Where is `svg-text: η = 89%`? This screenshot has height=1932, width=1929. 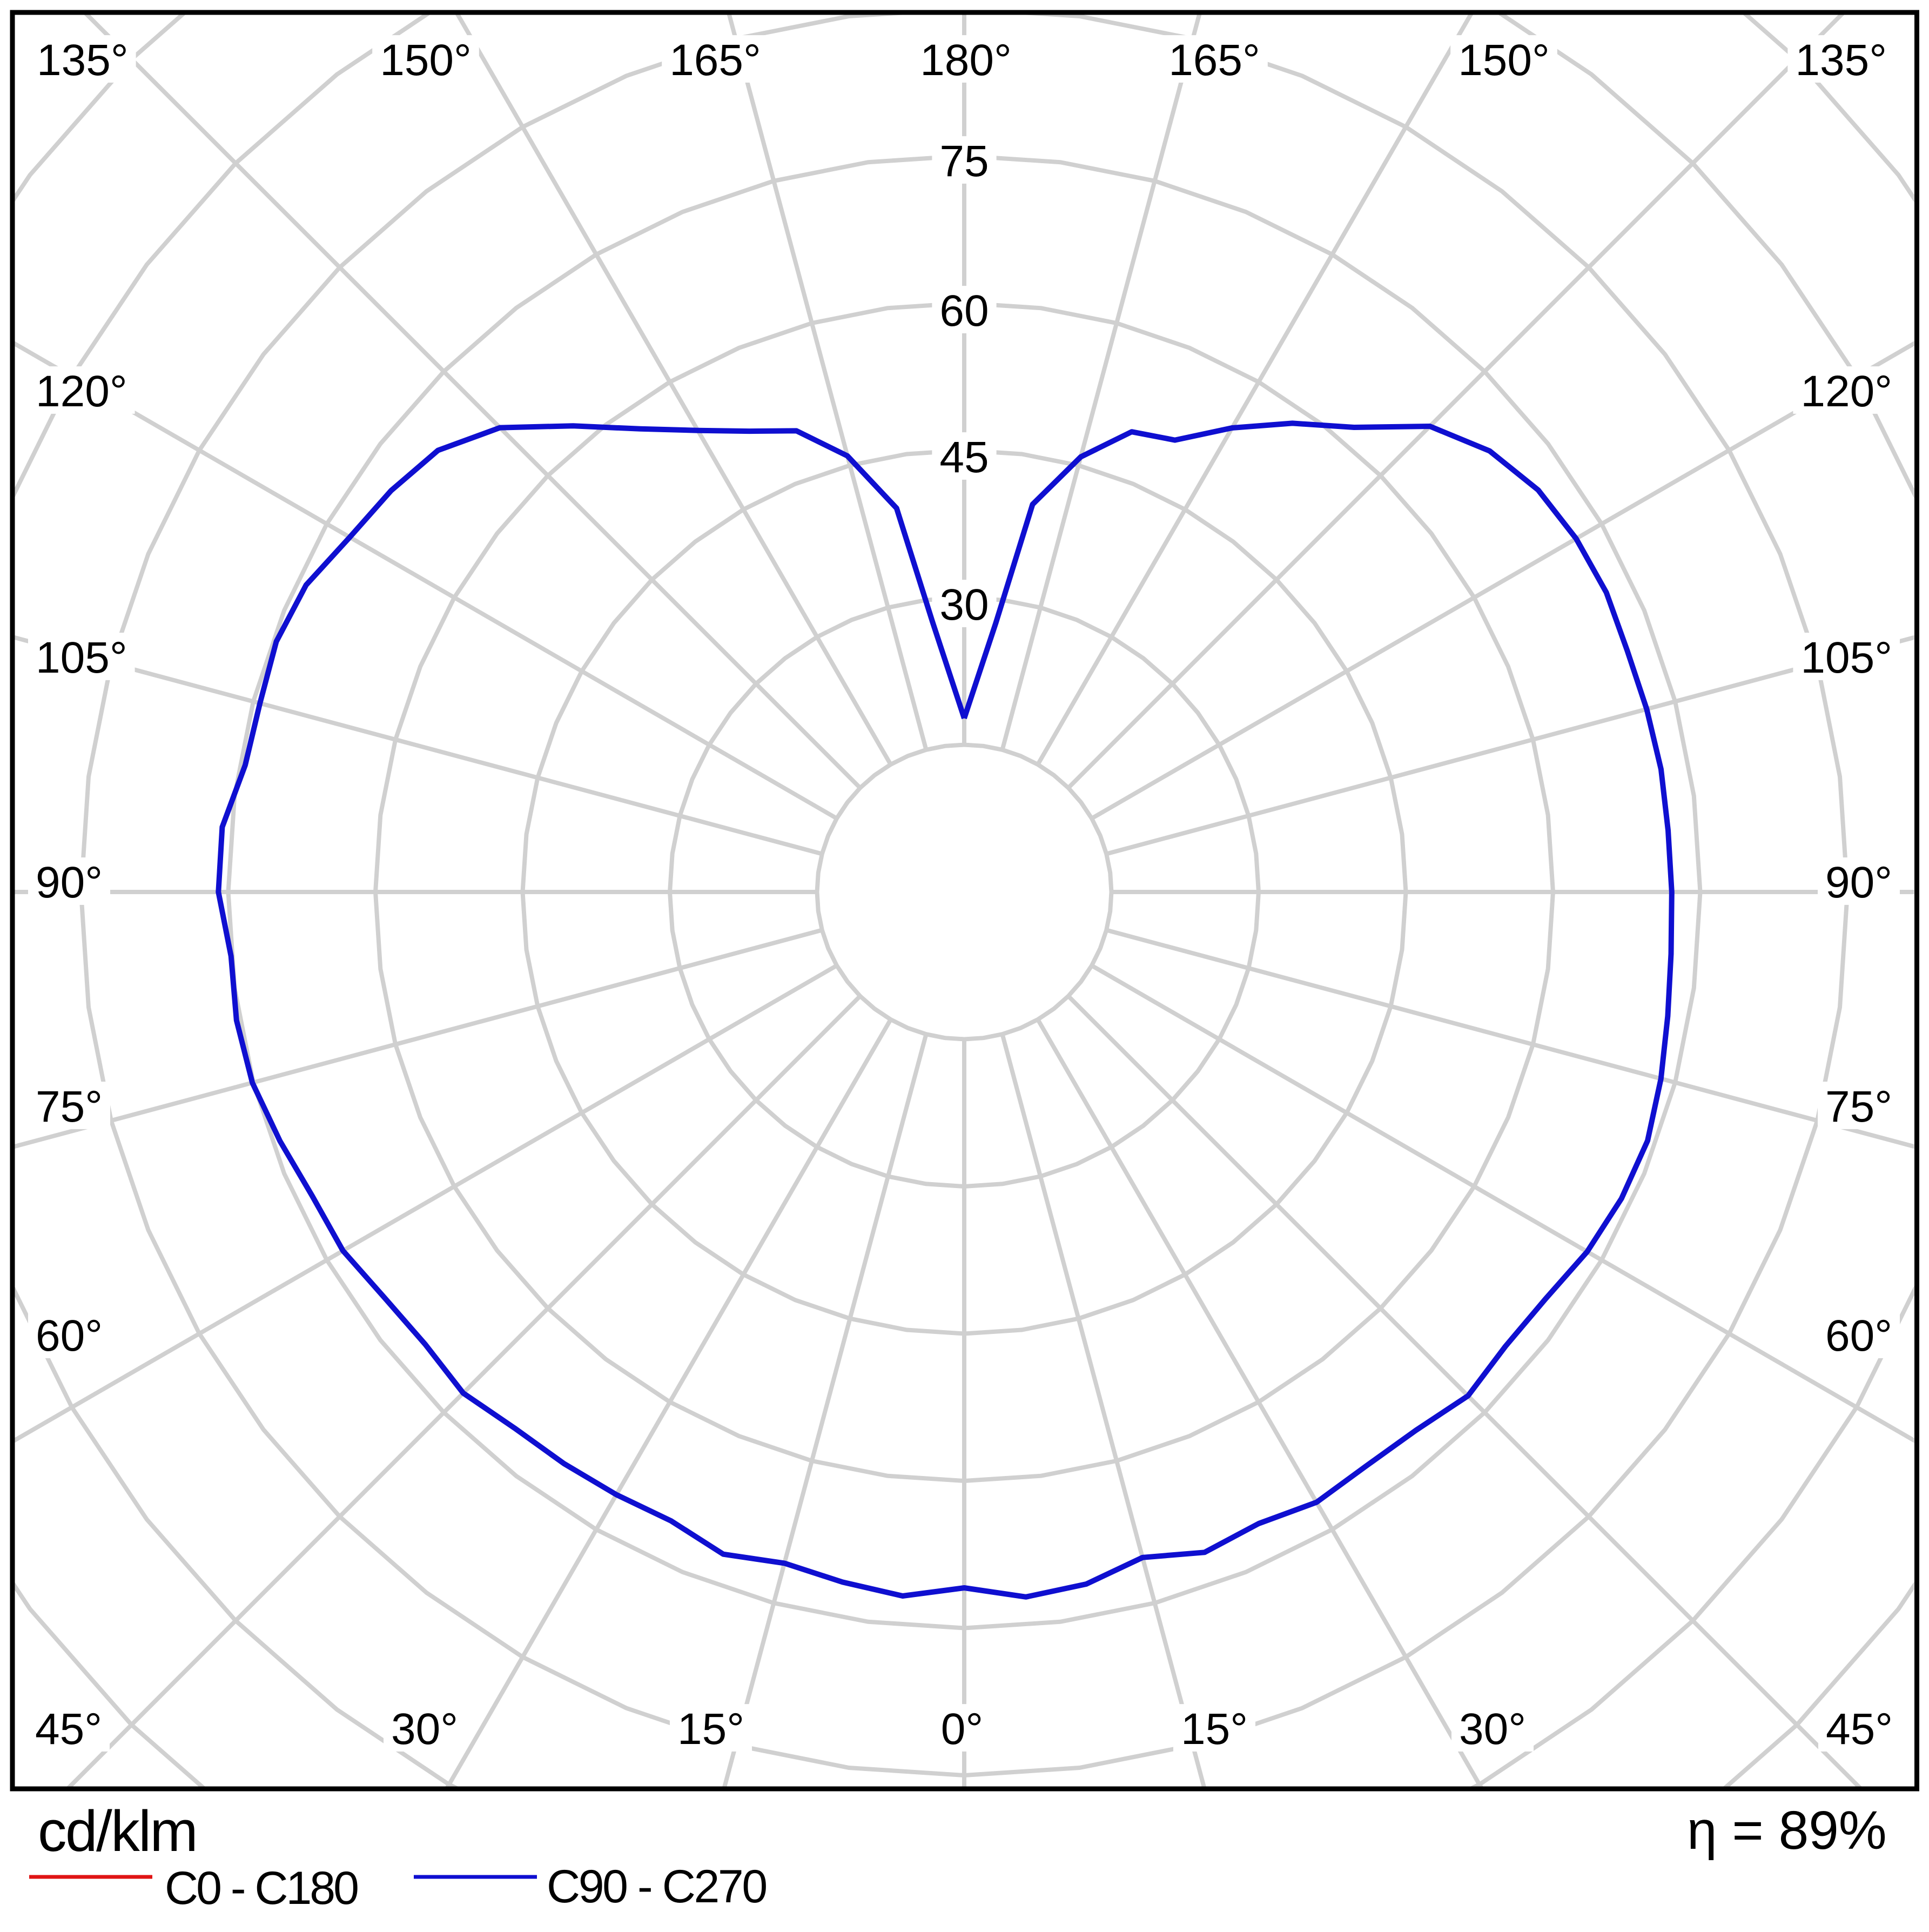
svg-text: η = 89% is located at coordinates (1787, 1830).